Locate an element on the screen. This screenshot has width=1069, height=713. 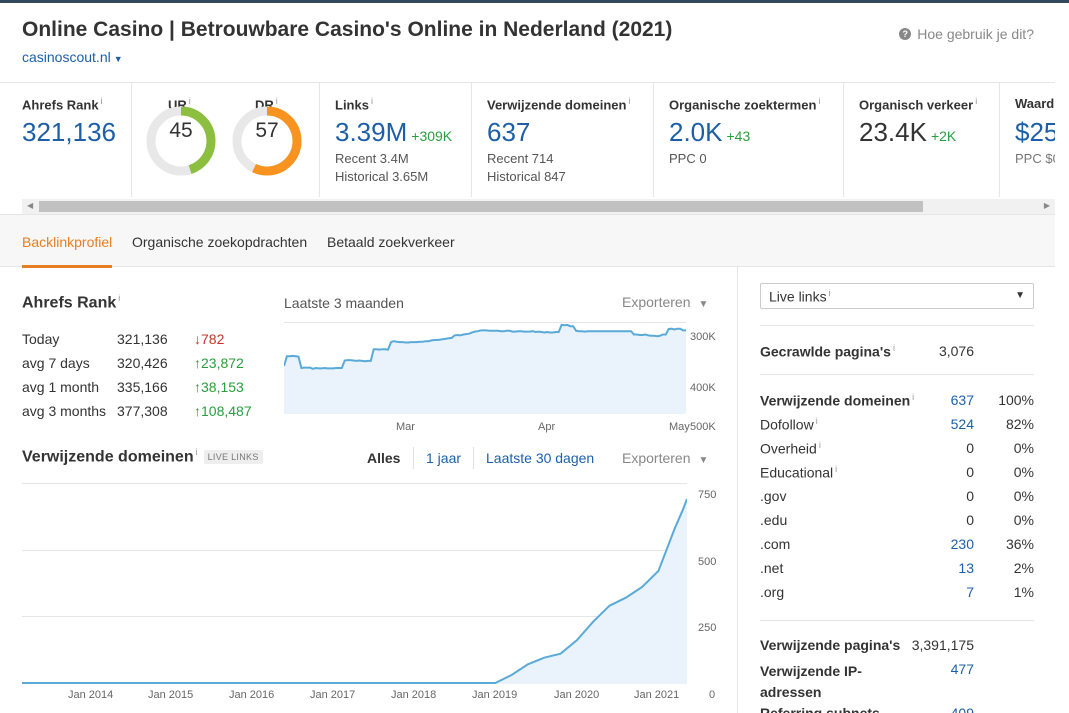
organic-traffic-delta: +2K is located at coordinates (943, 136).